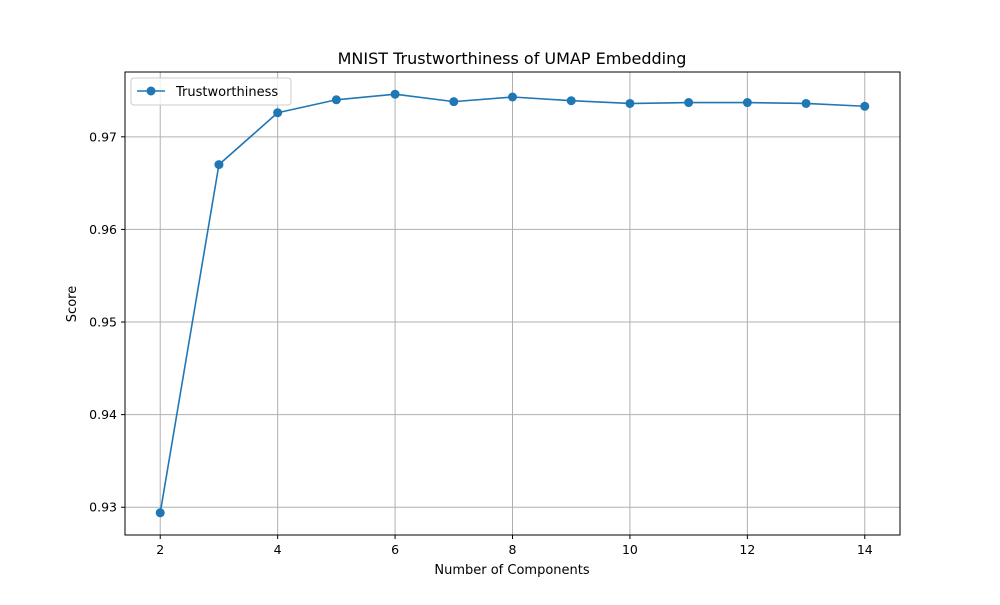 This screenshot has height=605, width=1000. Describe the element at coordinates (630, 549) in the screenshot. I see `x-tick-label: 10` at that location.